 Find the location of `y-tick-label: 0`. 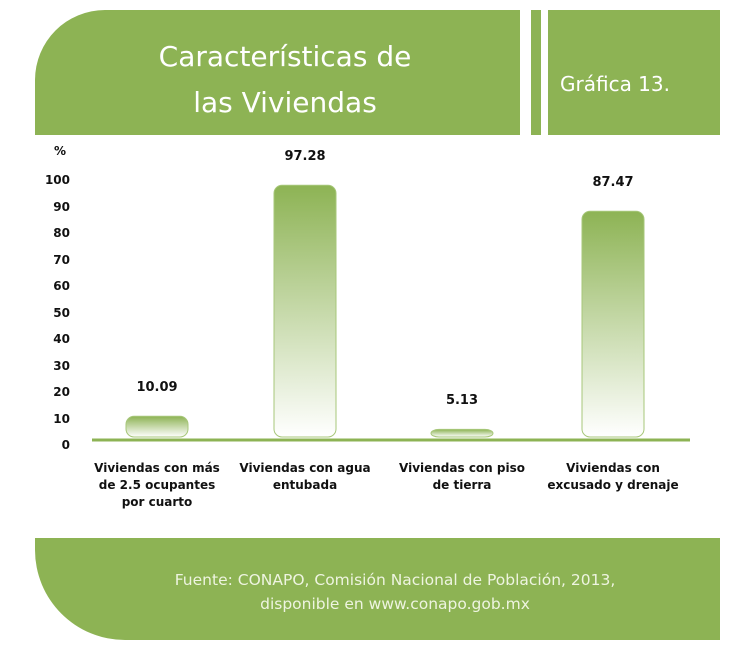

y-tick-label: 0 is located at coordinates (65, 445).